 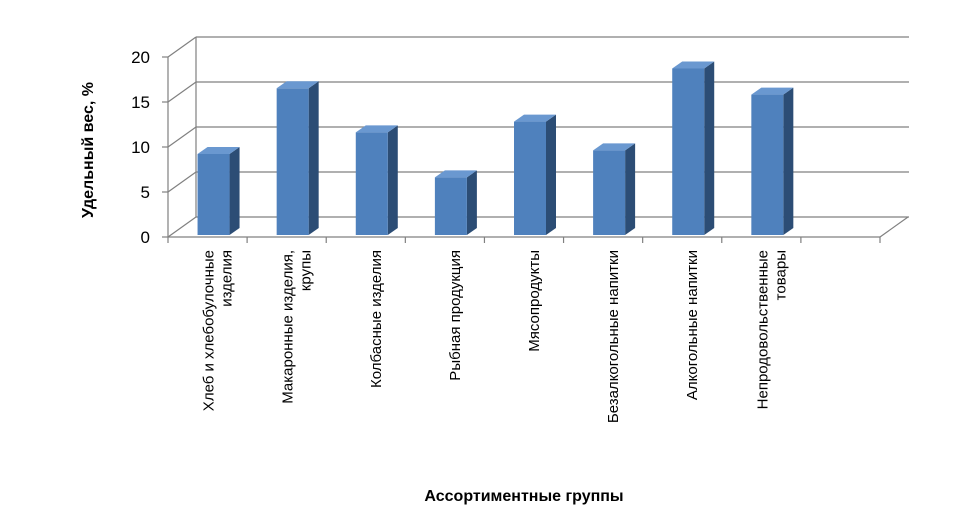 I want to click on x-category-label-line: Макаронные изделия,, so click(x=288, y=327).